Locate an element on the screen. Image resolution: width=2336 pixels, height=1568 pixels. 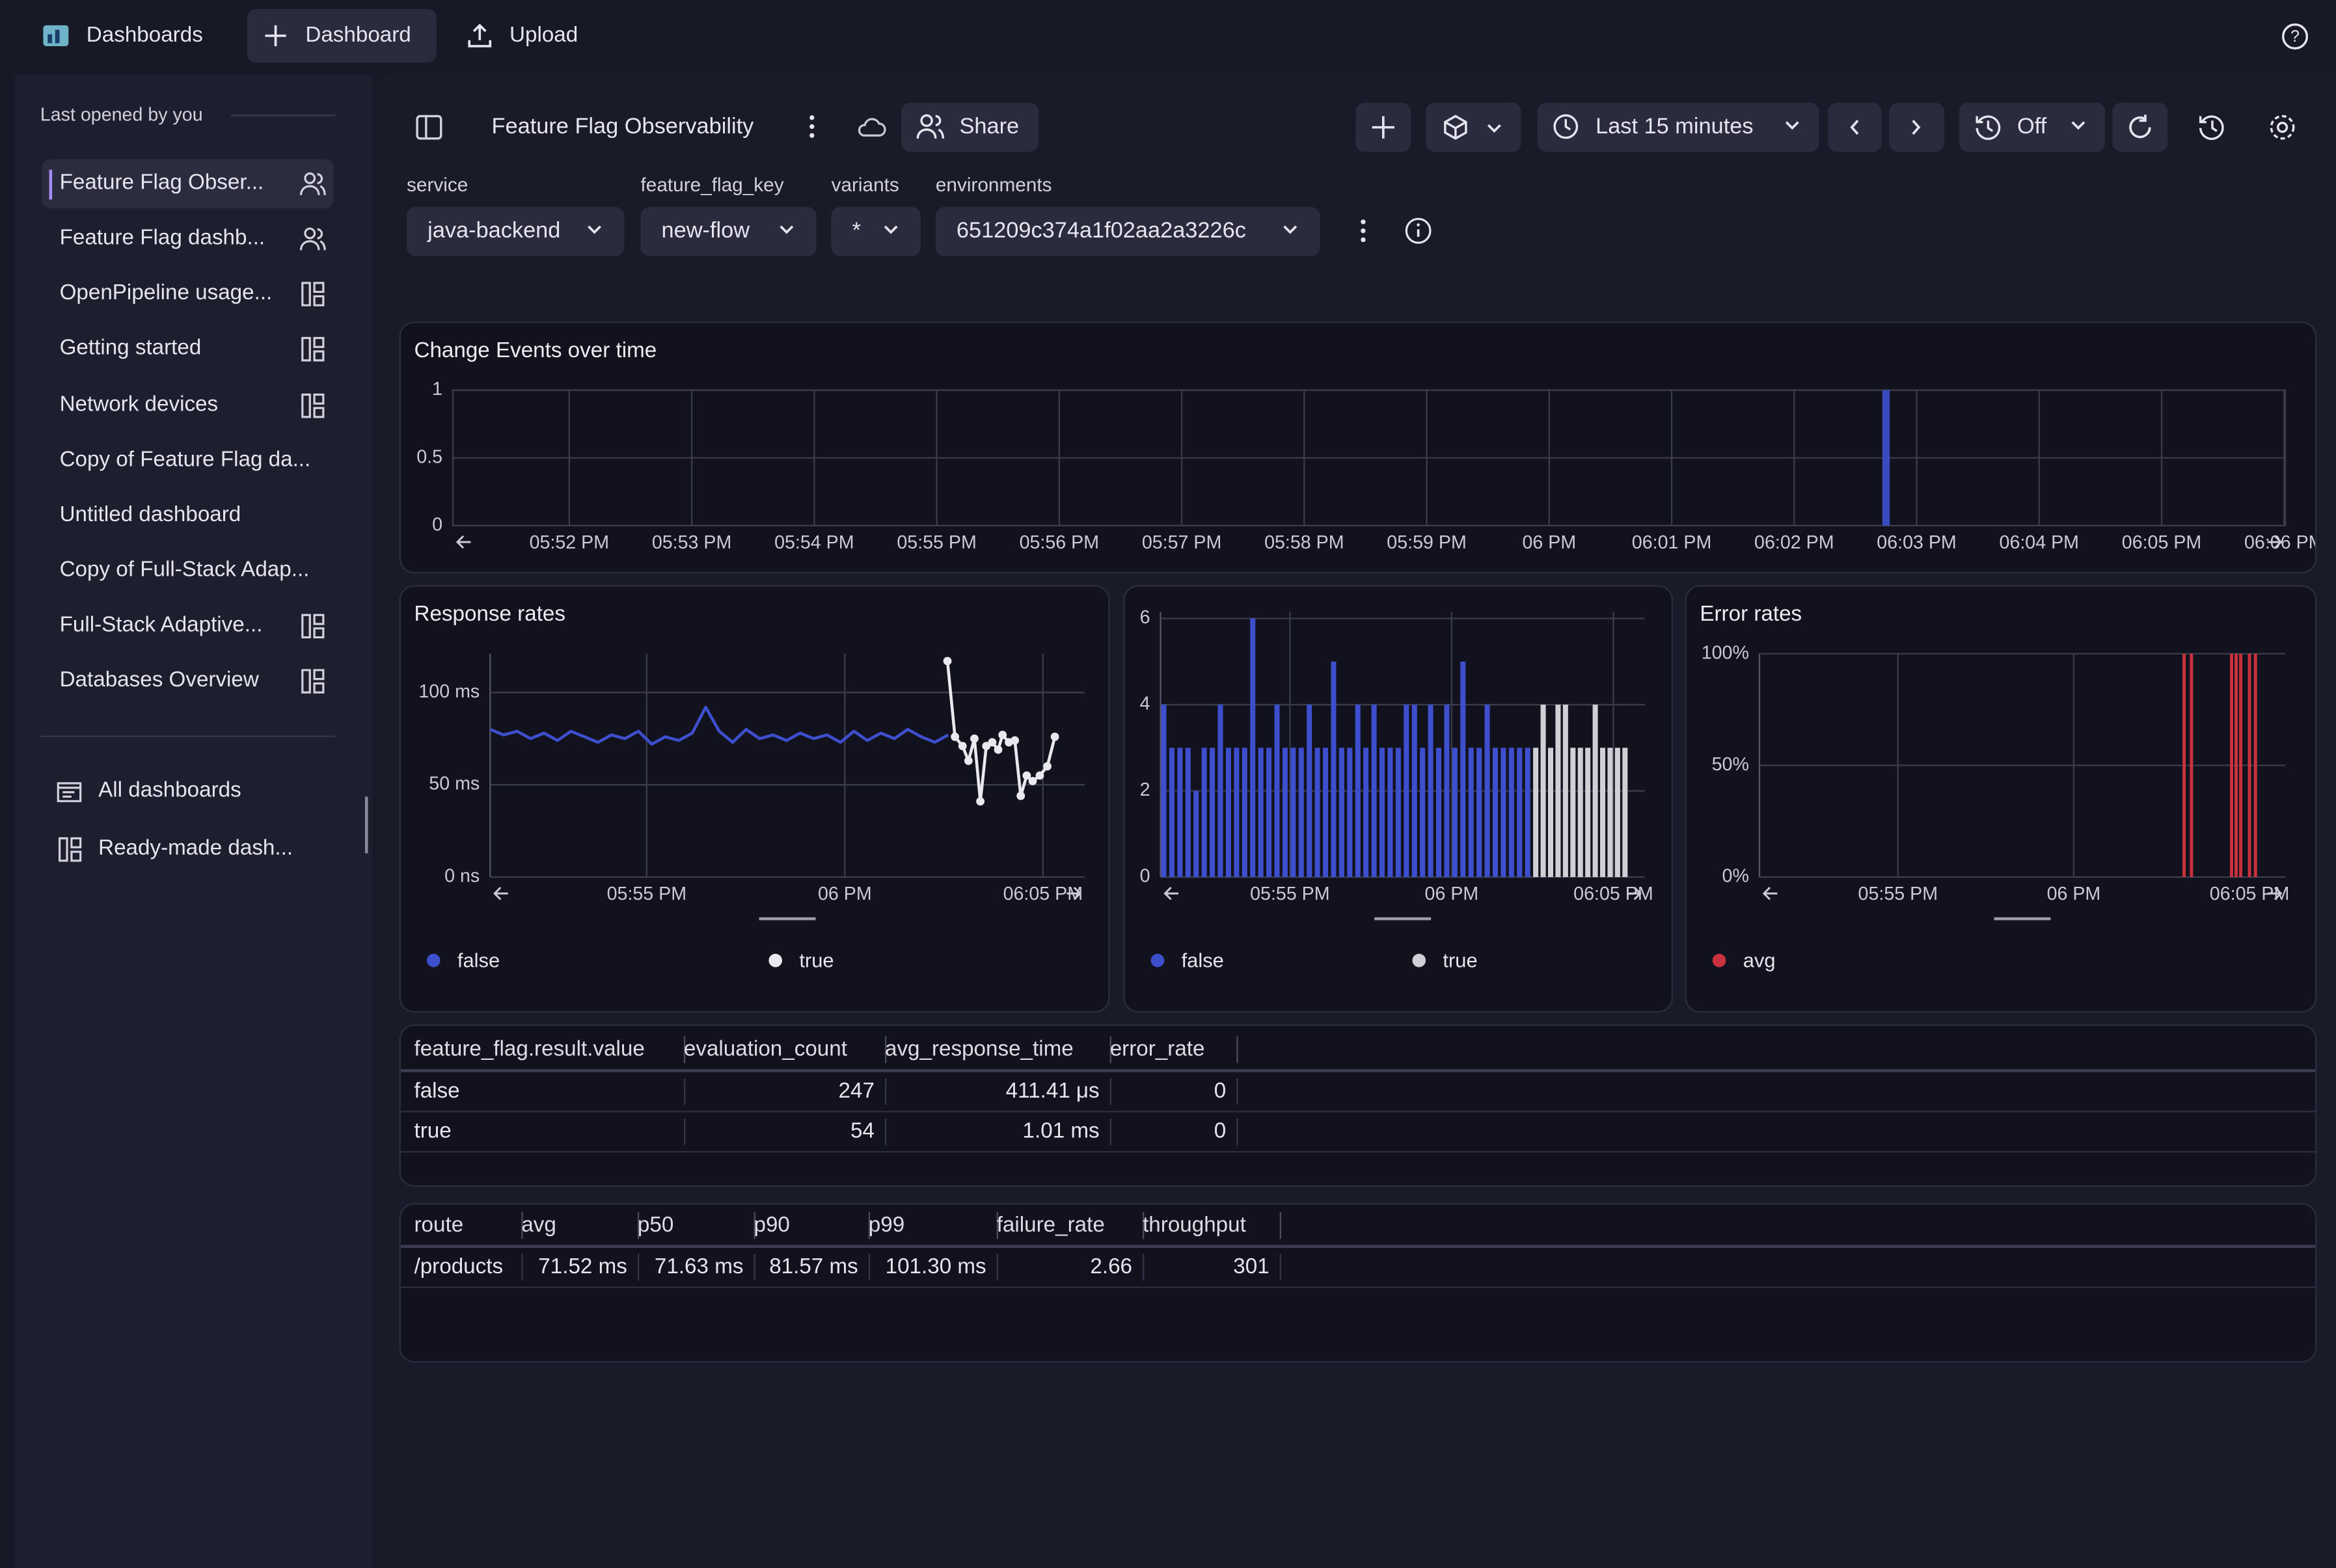
variable-value: new-flow is located at coordinates (706, 230).